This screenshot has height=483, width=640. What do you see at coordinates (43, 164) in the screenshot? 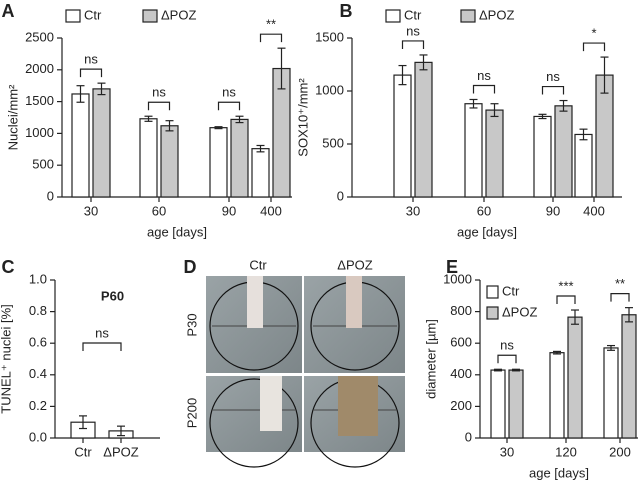
I see `y-tick-label: 500` at bounding box center [43, 164].